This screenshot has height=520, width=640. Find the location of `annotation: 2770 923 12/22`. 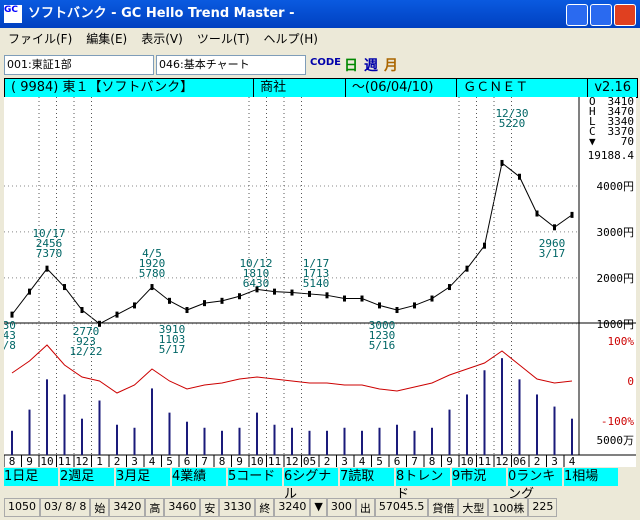

annotation: 2770 923 12/22 is located at coordinates (85, 341).